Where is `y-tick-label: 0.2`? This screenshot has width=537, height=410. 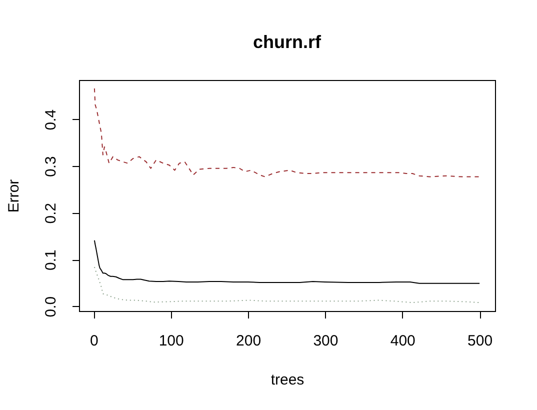 y-tick-label: 0.2 is located at coordinates (51, 213).